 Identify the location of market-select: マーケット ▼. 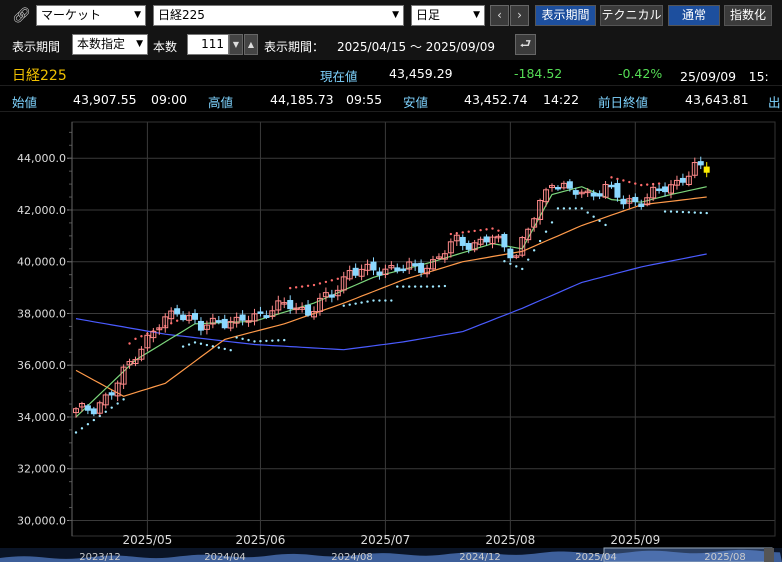
(91, 15).